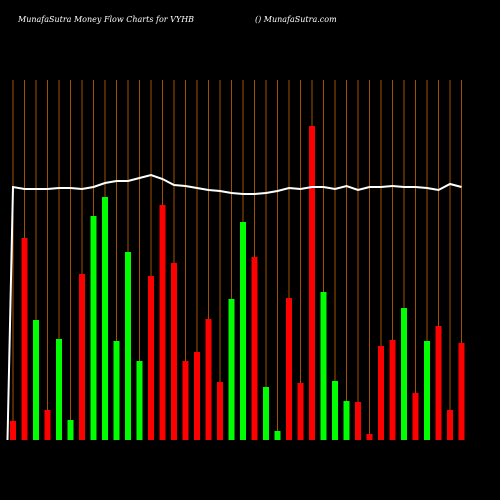  Describe the element at coordinates (105, 19) in the screenshot. I see `chart-title: MunafaSutra Money Flow Charts for VYHB` at that location.